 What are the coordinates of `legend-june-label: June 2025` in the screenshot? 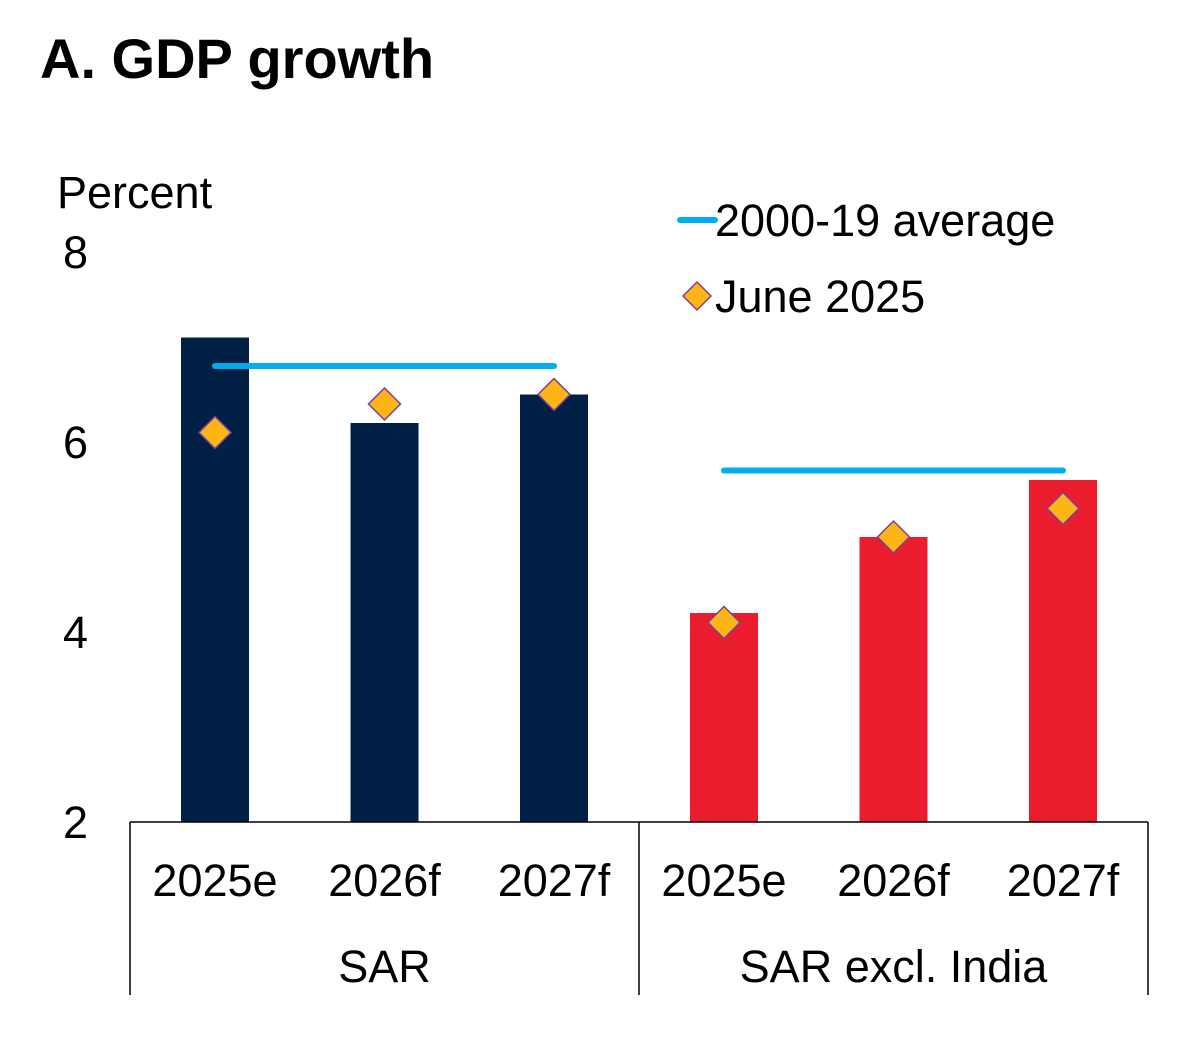 It's located at (820, 296).